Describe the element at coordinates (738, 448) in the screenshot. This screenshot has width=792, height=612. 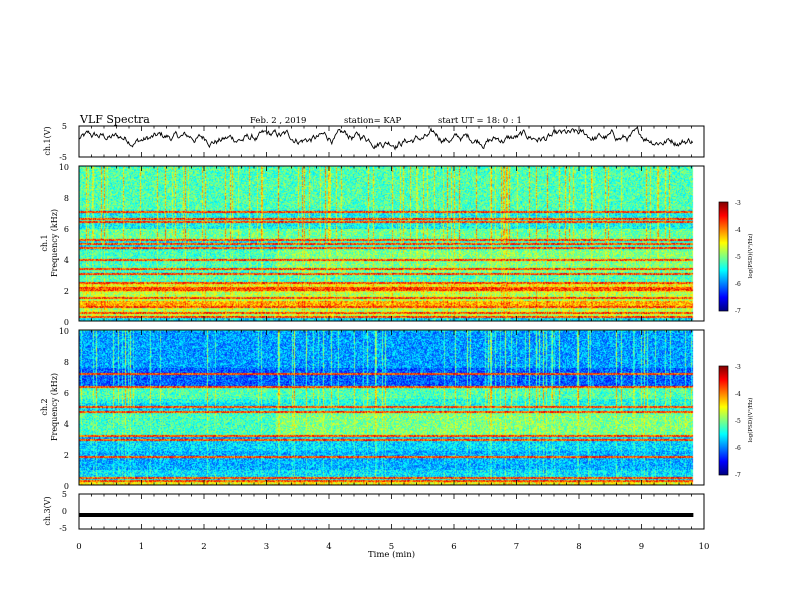
I see `colorbar-ch2-tick-6: -6` at that location.